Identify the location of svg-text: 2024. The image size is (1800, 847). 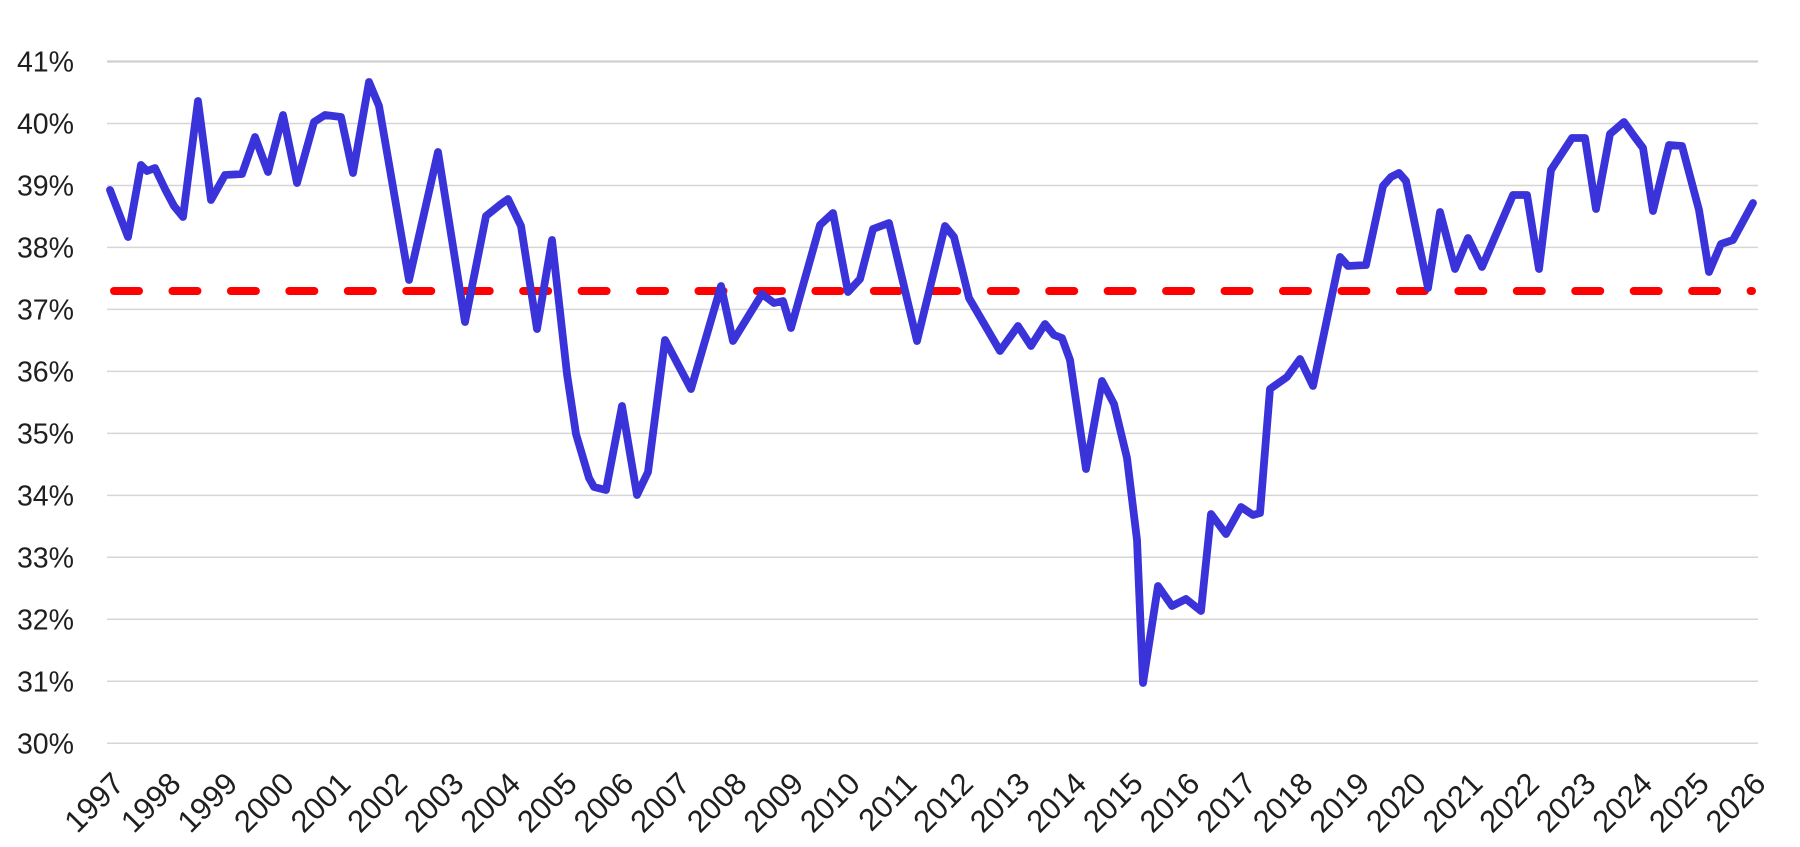
(1623, 803).